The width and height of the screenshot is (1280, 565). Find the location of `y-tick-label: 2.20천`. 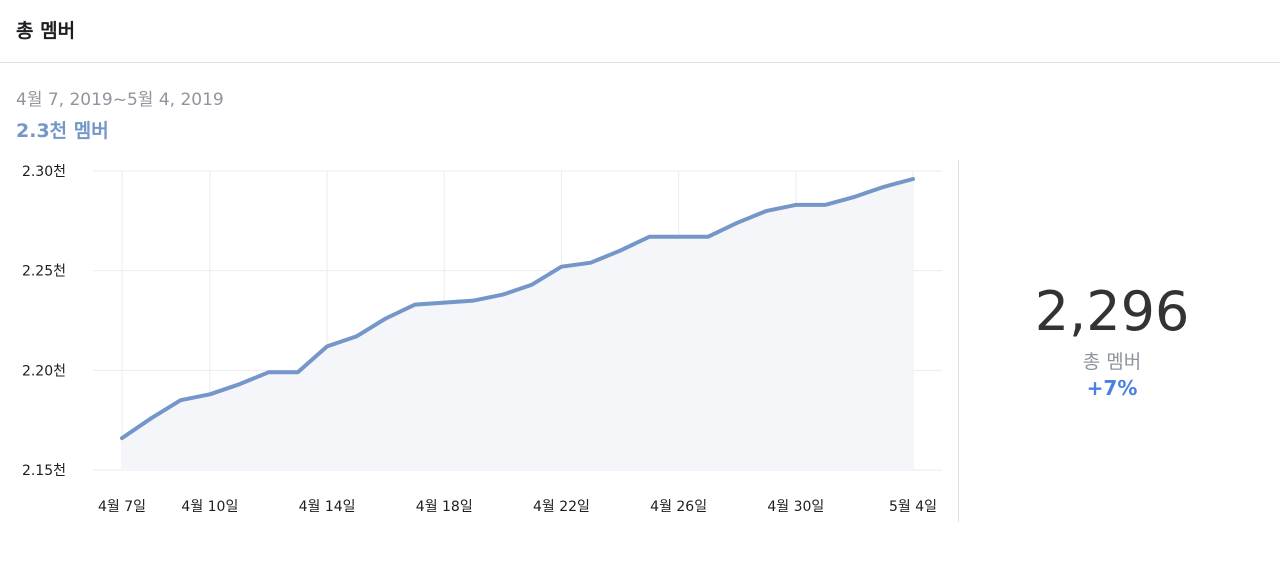

y-tick-label: 2.20천 is located at coordinates (44, 371).